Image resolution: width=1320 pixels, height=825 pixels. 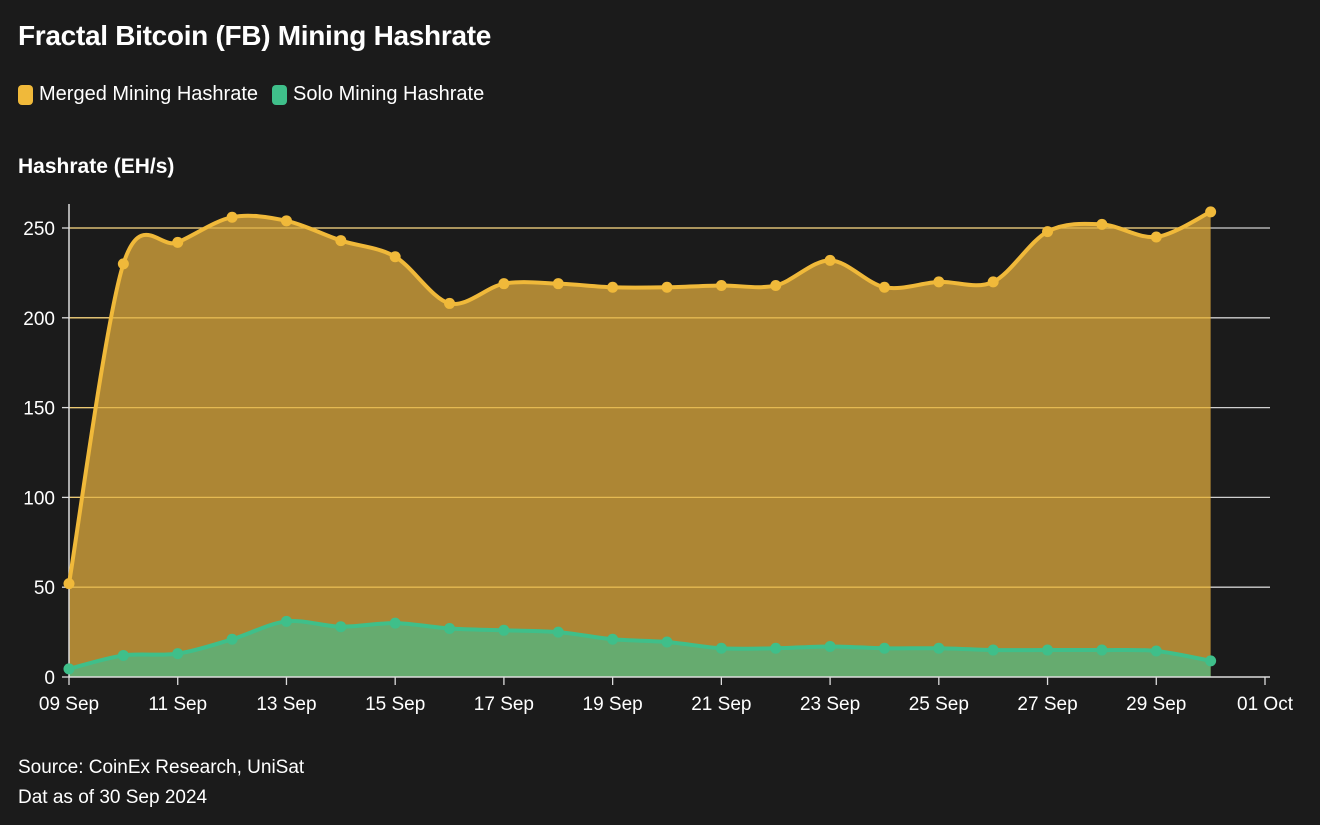 What do you see at coordinates (148, 94) in the screenshot?
I see `legend-label-merged: Merged Mining Hashrate` at bounding box center [148, 94].